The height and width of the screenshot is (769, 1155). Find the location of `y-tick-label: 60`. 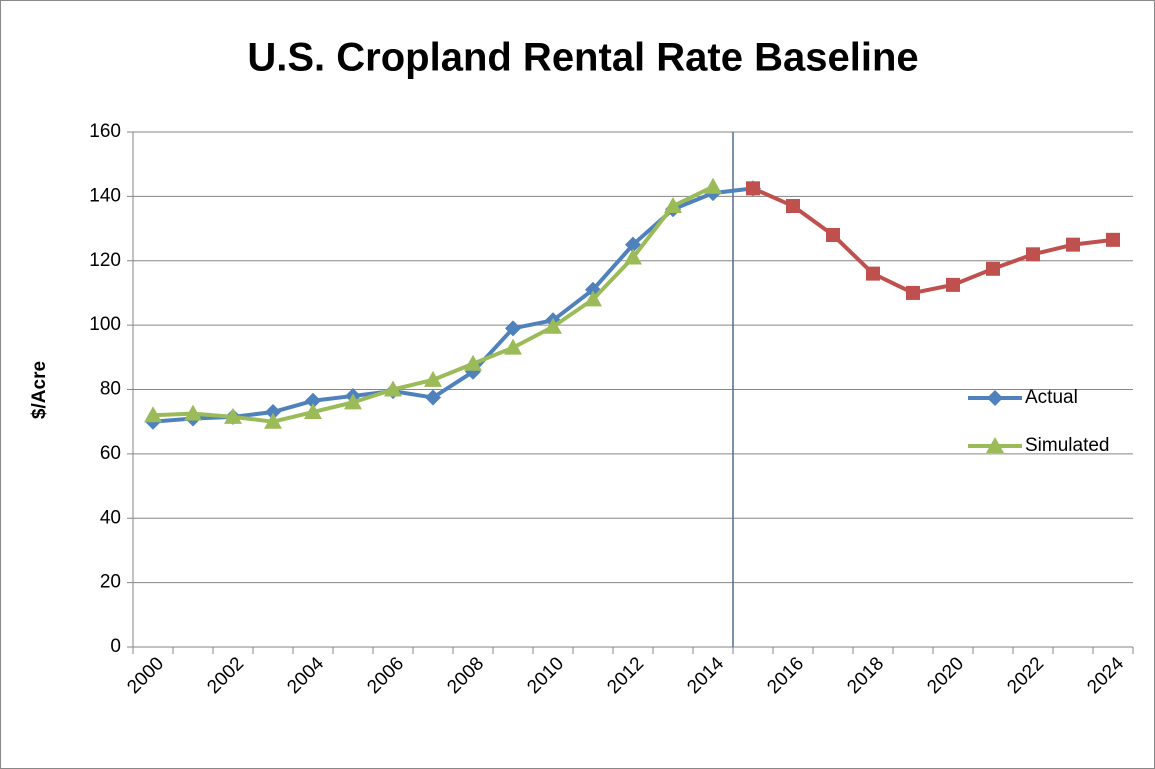

y-tick-label: 60 is located at coordinates (110, 453).